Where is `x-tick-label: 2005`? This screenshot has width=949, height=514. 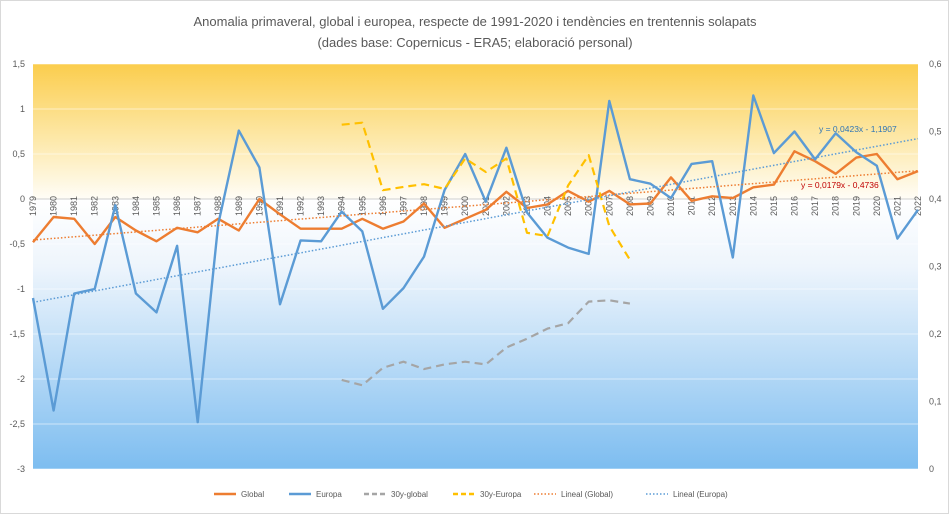 x-tick-label: 2005 is located at coordinates (568, 206).